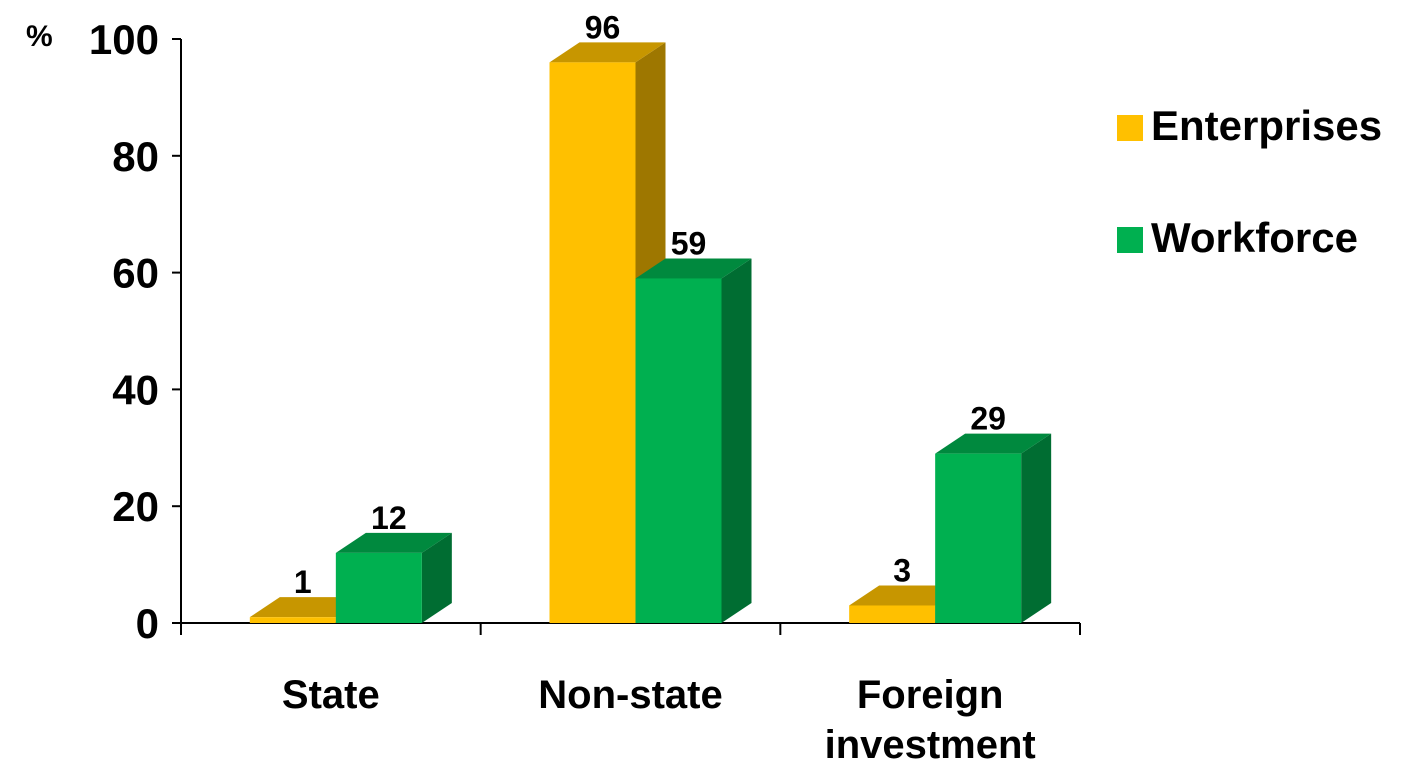 The height and width of the screenshot is (773, 1410). What do you see at coordinates (902, 570) in the screenshot?
I see `data-label: 3` at bounding box center [902, 570].